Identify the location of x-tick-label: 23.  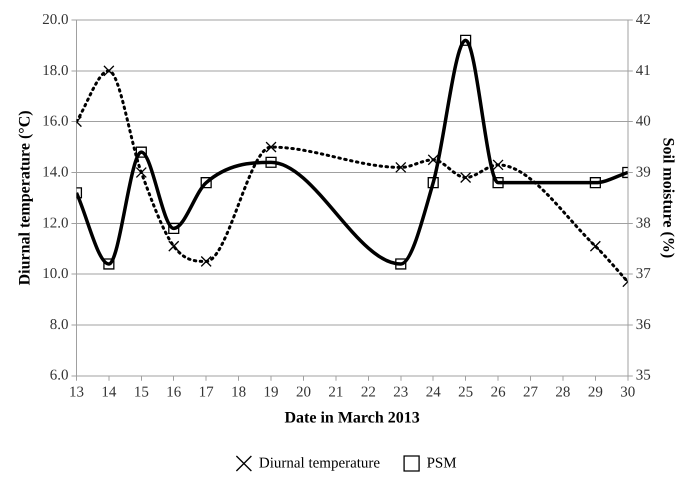
(400, 392).